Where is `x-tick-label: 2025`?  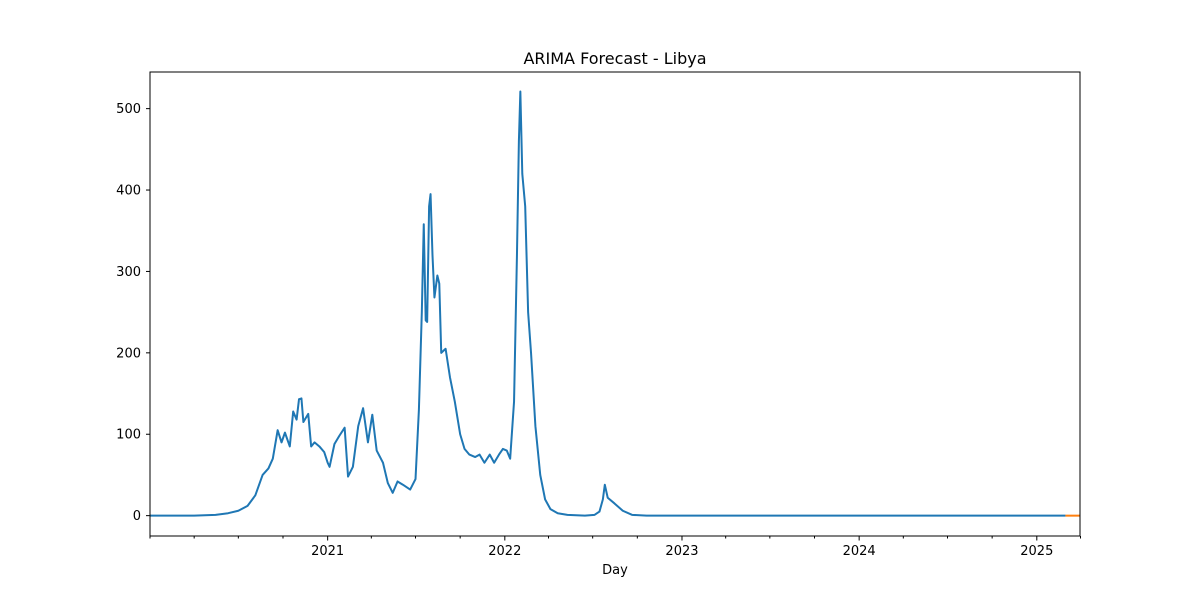
x-tick-label: 2025 is located at coordinates (1036, 551).